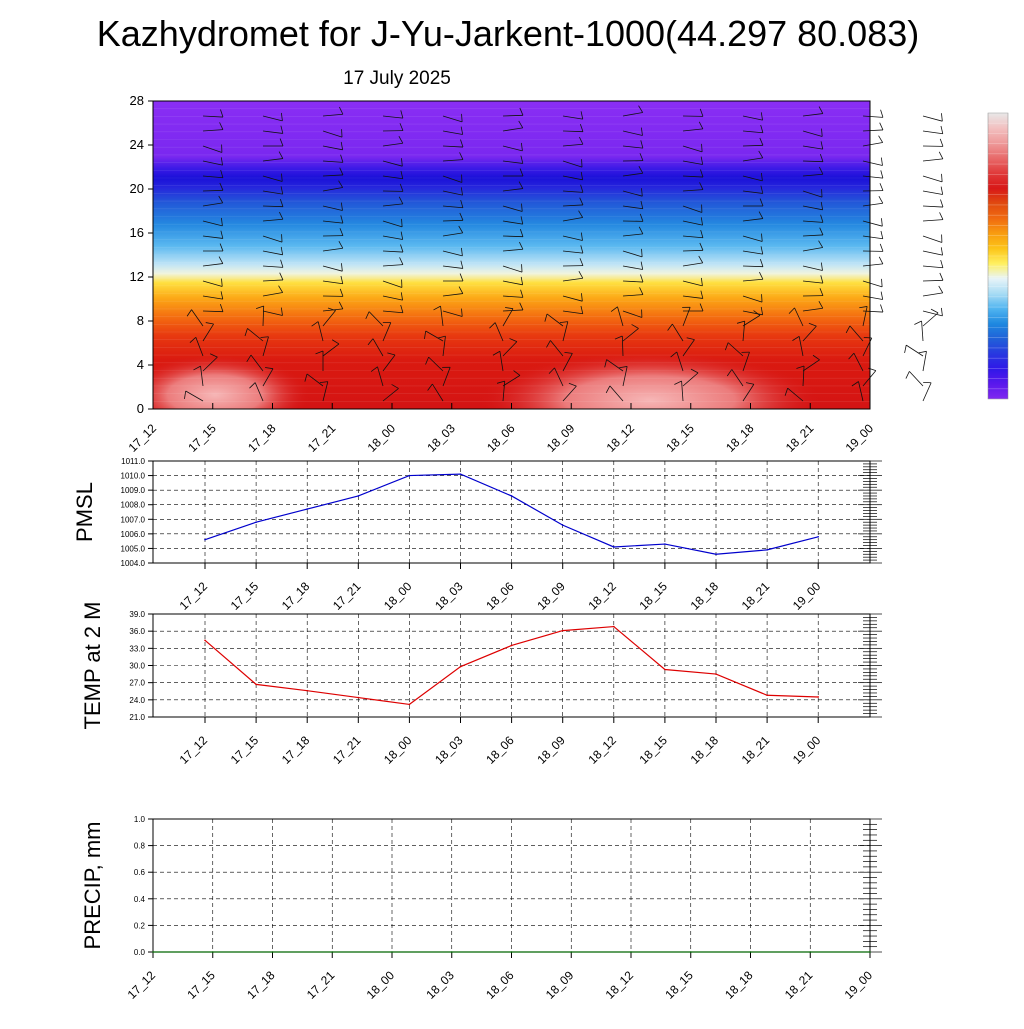  What do you see at coordinates (654, 596) in the screenshot?
I see `x-tick-label: 18_15` at bounding box center [654, 596].